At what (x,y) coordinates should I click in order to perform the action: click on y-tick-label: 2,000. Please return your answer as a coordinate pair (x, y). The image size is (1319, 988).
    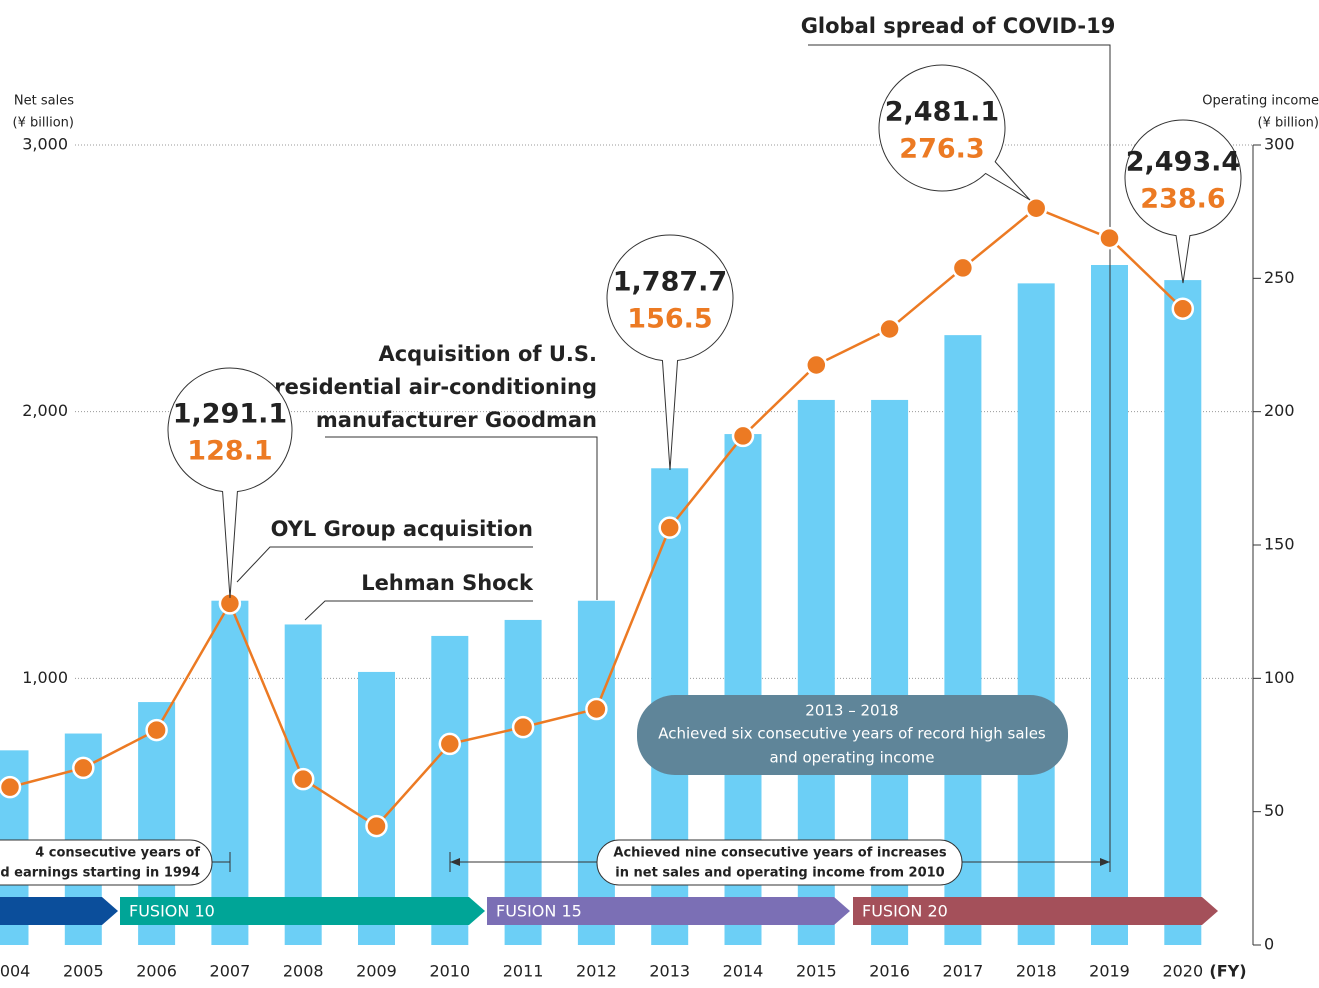
    Looking at the image, I should click on (45, 410).